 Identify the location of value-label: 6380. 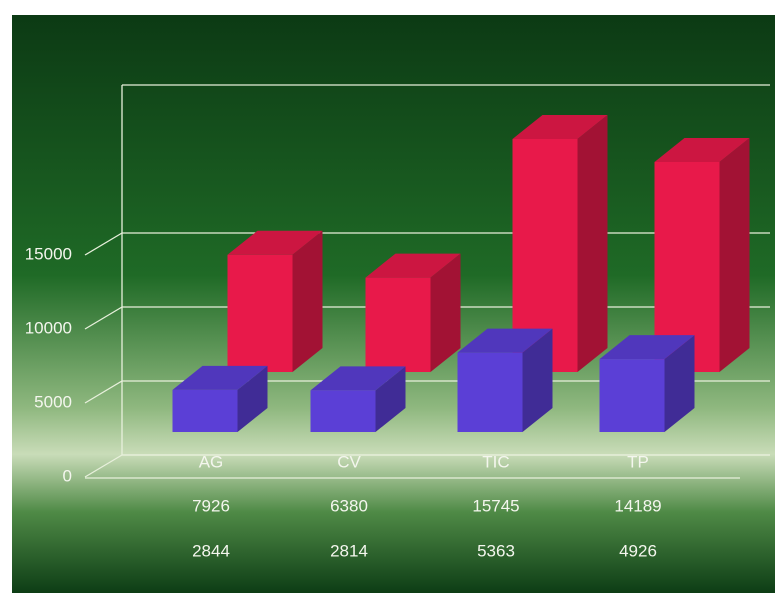
(349, 505).